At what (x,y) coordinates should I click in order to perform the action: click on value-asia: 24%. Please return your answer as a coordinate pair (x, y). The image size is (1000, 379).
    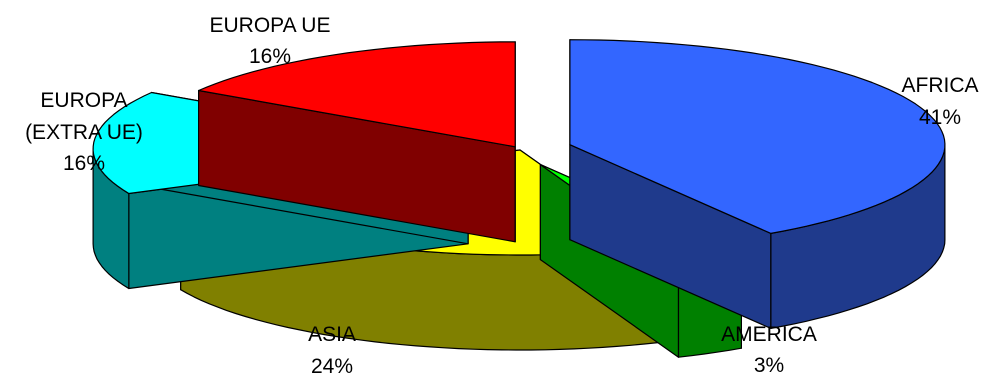
    Looking at the image, I should click on (332, 366).